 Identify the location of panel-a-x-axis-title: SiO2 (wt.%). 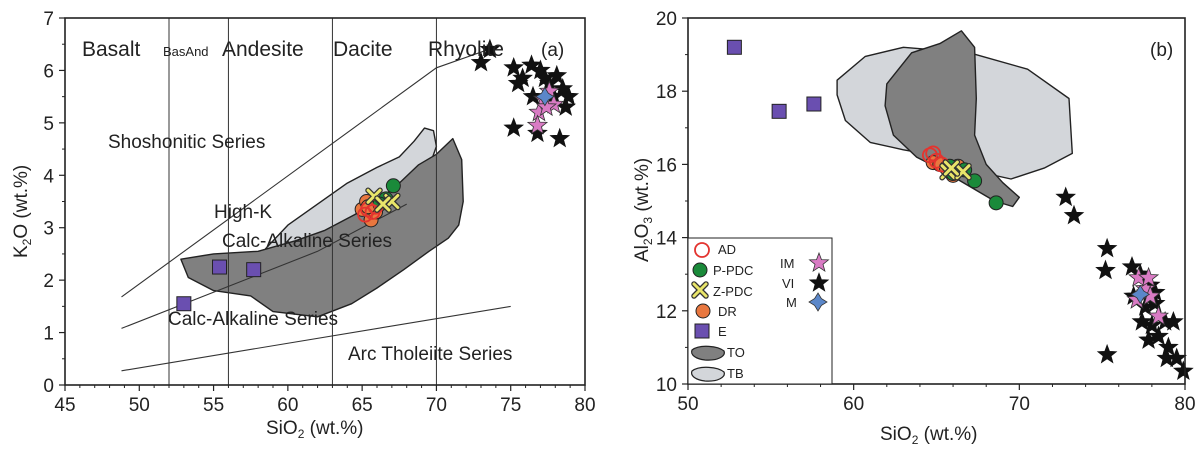
(314, 429).